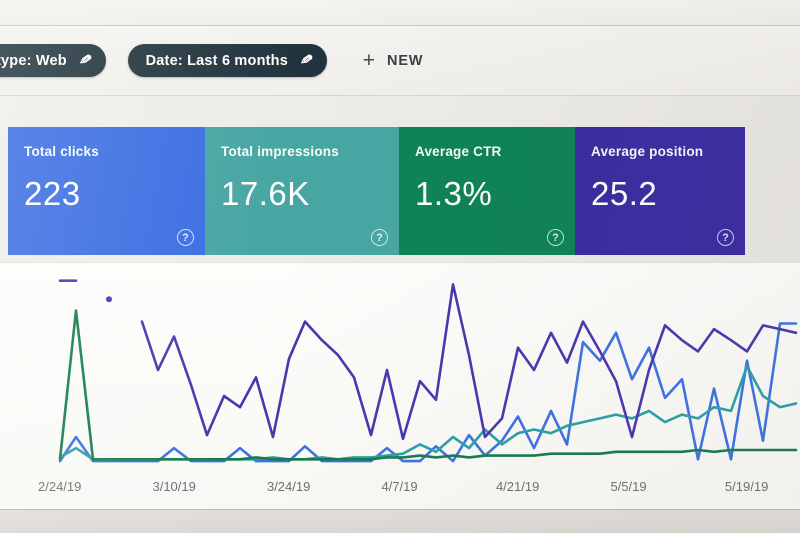 This screenshot has width=800, height=533. Describe the element at coordinates (647, 151) in the screenshot. I see `card-label: Average position` at that location.